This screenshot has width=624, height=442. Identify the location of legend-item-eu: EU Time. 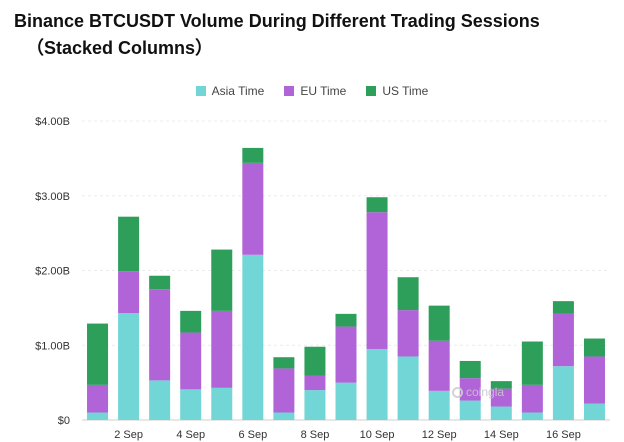
(315, 91).